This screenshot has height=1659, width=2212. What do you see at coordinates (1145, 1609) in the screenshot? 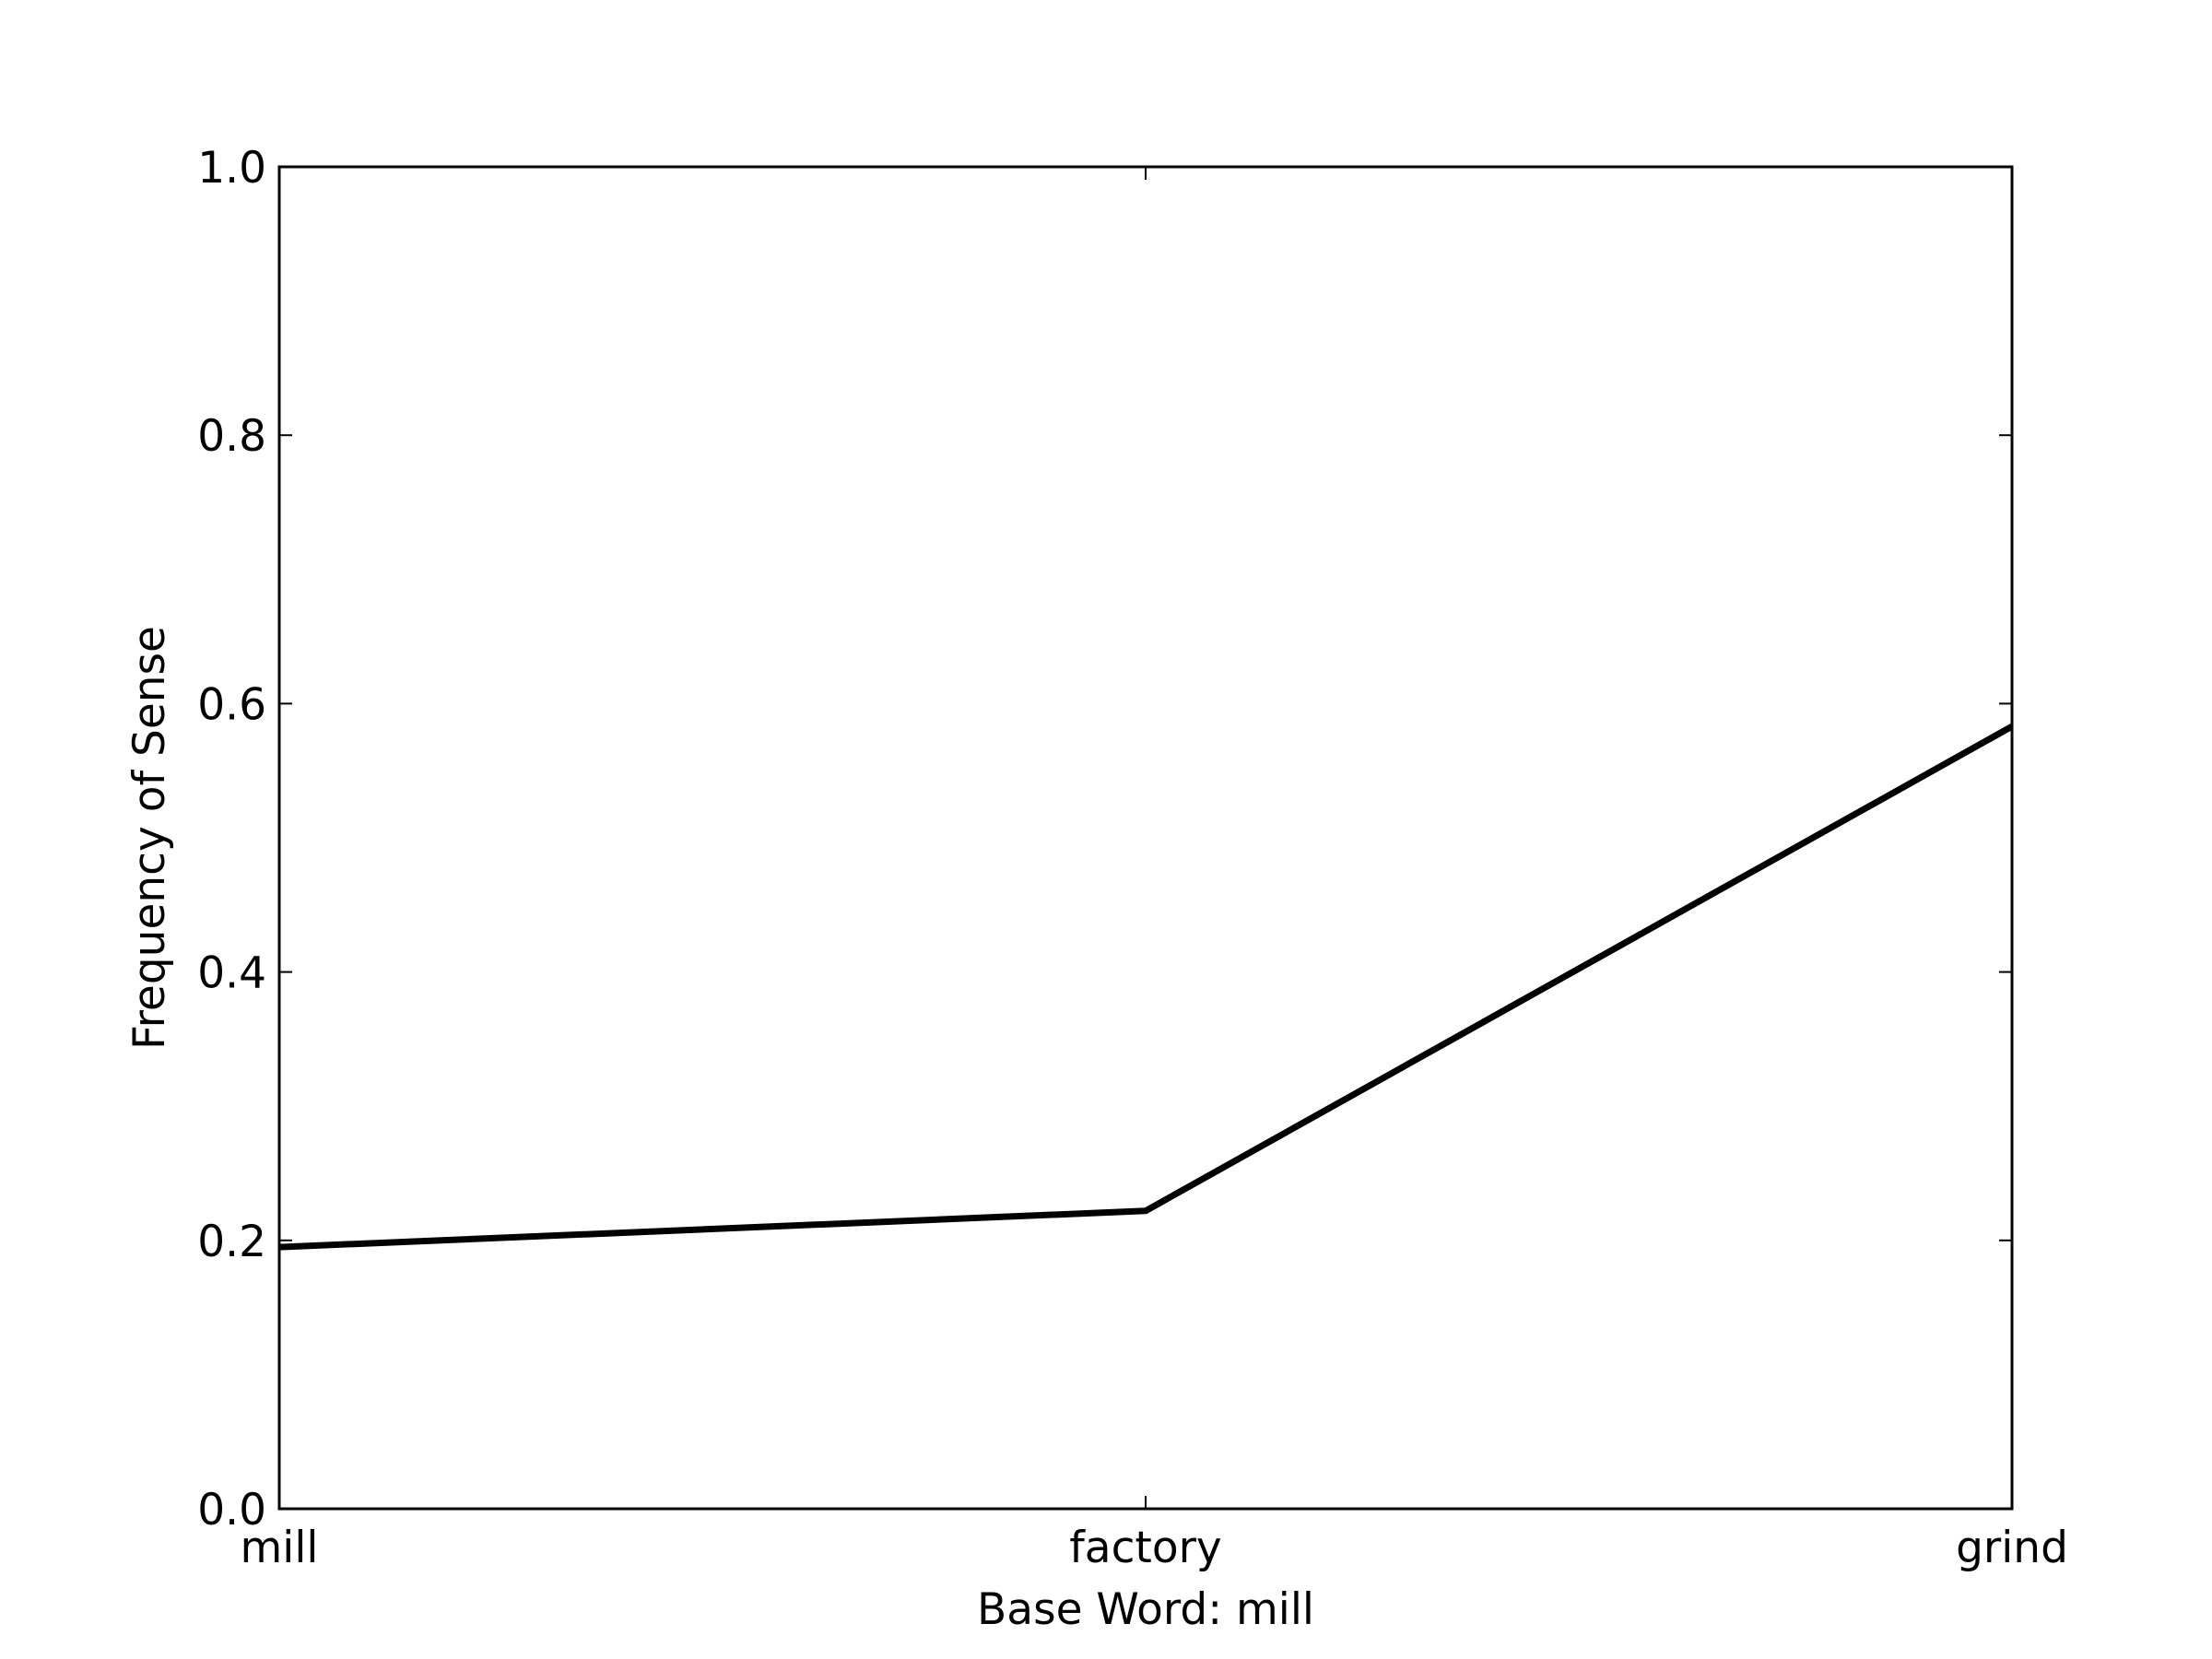
I see `x-axis-label: Base Word: mill` at bounding box center [1145, 1609].